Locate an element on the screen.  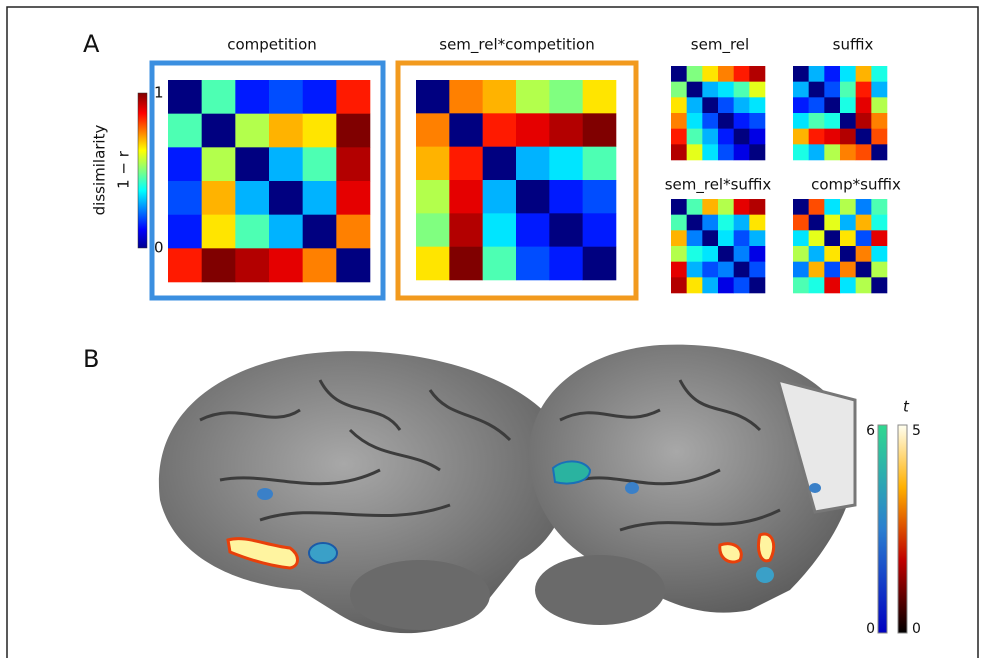
matrix-title: comp*suffix is located at coordinates (856, 185).